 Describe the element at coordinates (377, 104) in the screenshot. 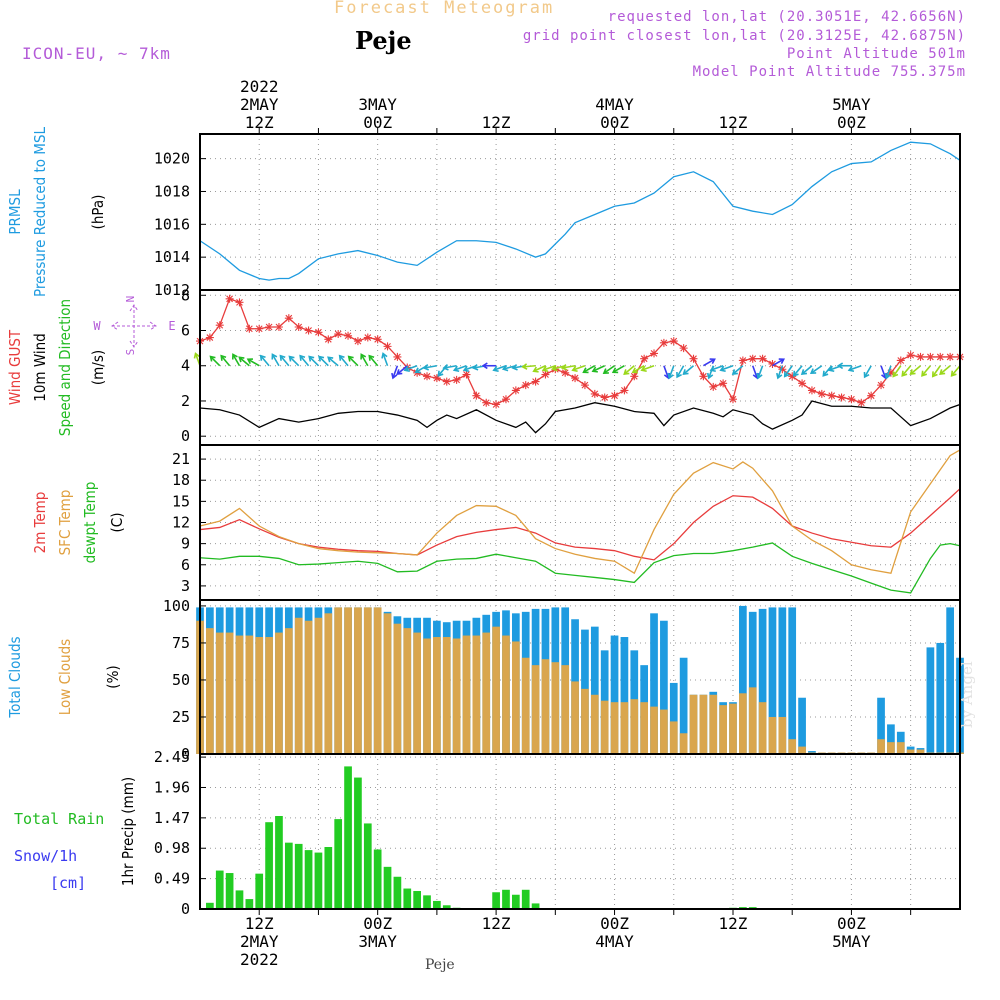

I see `top-time-label: 3MAY` at that location.